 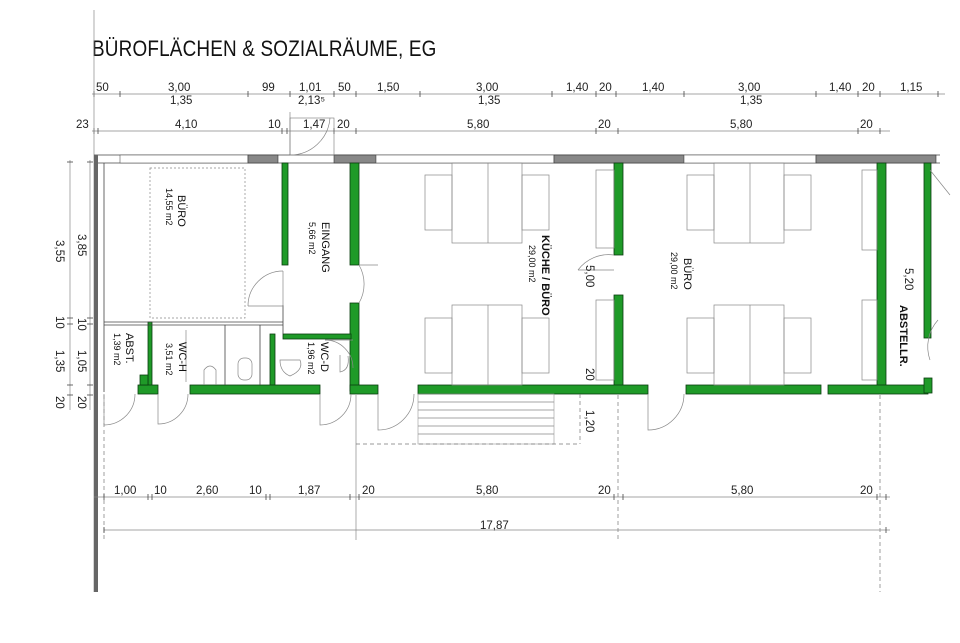 What do you see at coordinates (751, 101) in the screenshot?
I see `top-dim-1-sub-3: 1,35` at bounding box center [751, 101].